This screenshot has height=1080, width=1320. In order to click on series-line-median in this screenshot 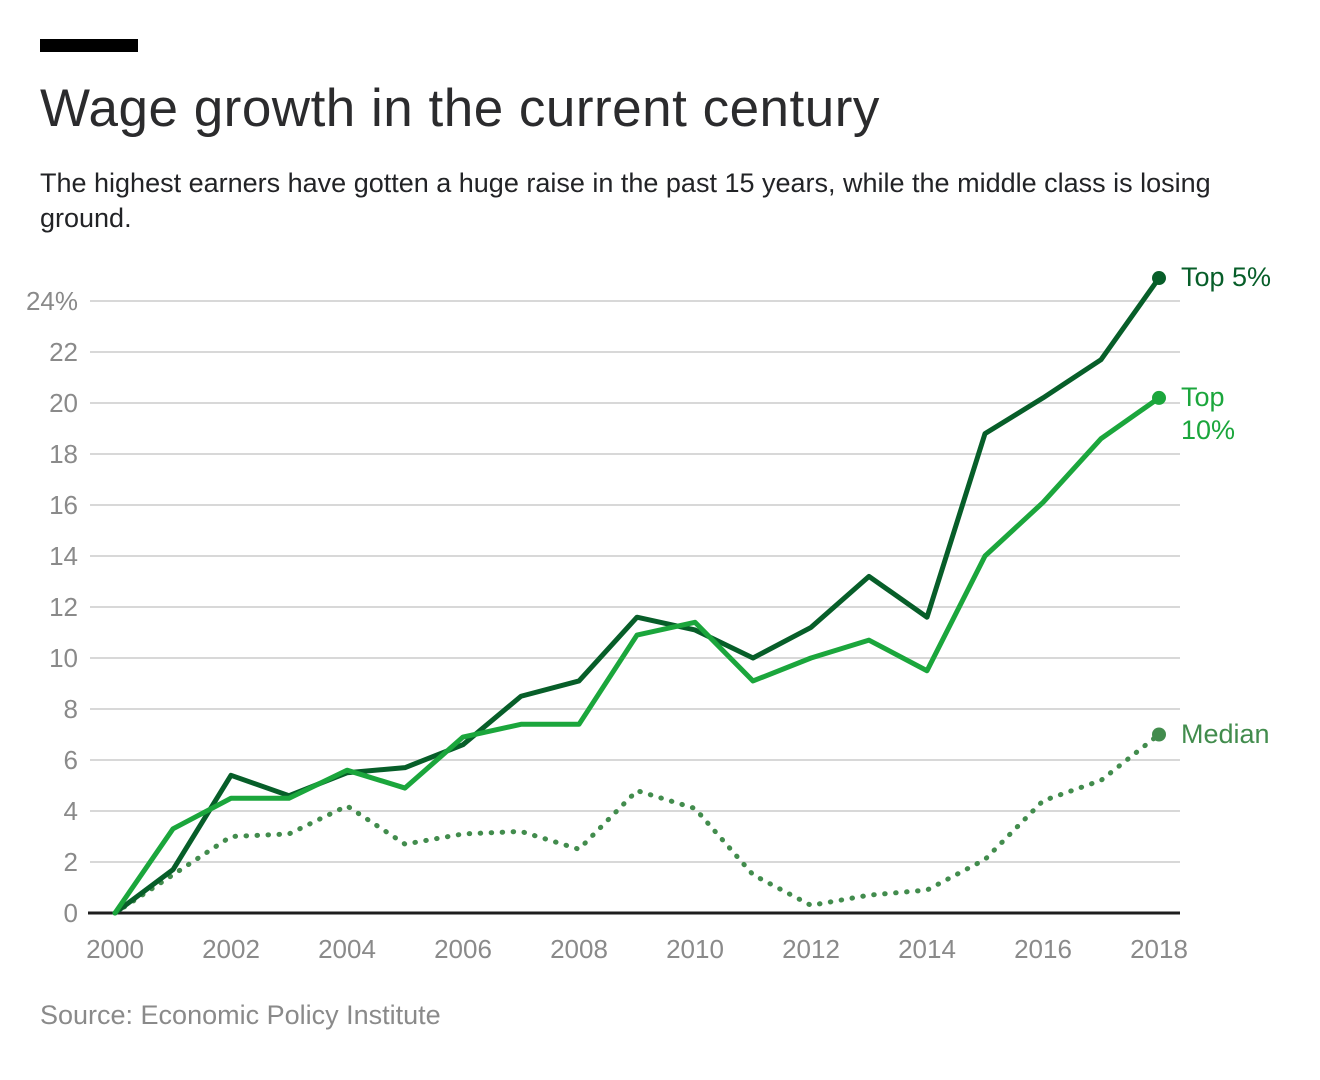, I will do `click(637, 824)`.